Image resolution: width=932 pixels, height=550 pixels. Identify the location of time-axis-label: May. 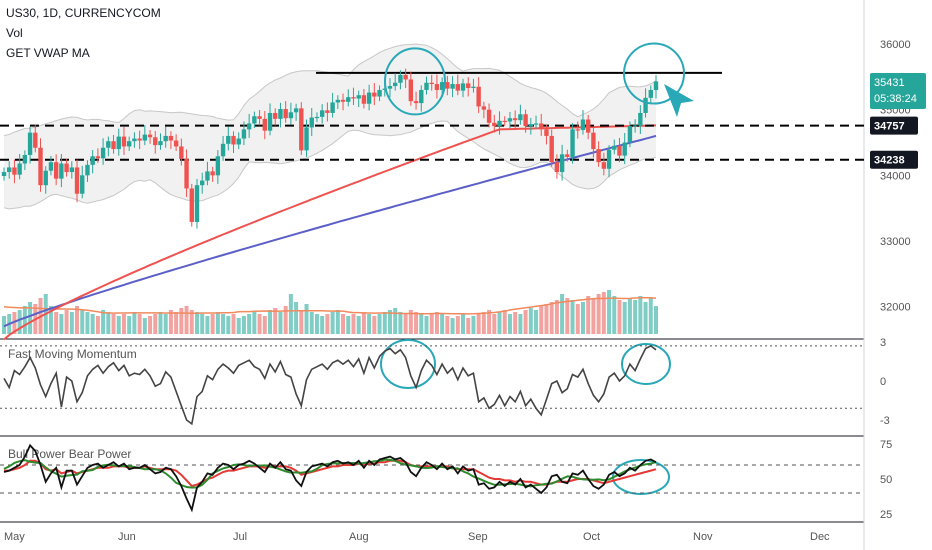
(14, 537).